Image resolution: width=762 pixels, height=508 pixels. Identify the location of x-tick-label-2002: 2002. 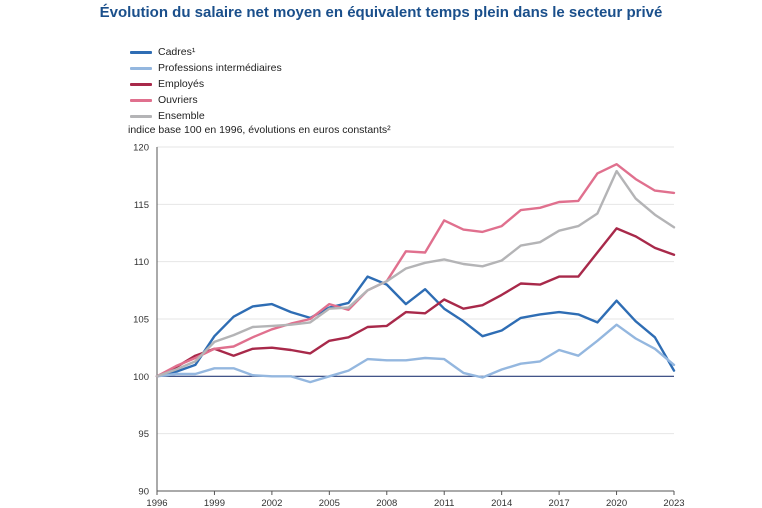
(271, 503).